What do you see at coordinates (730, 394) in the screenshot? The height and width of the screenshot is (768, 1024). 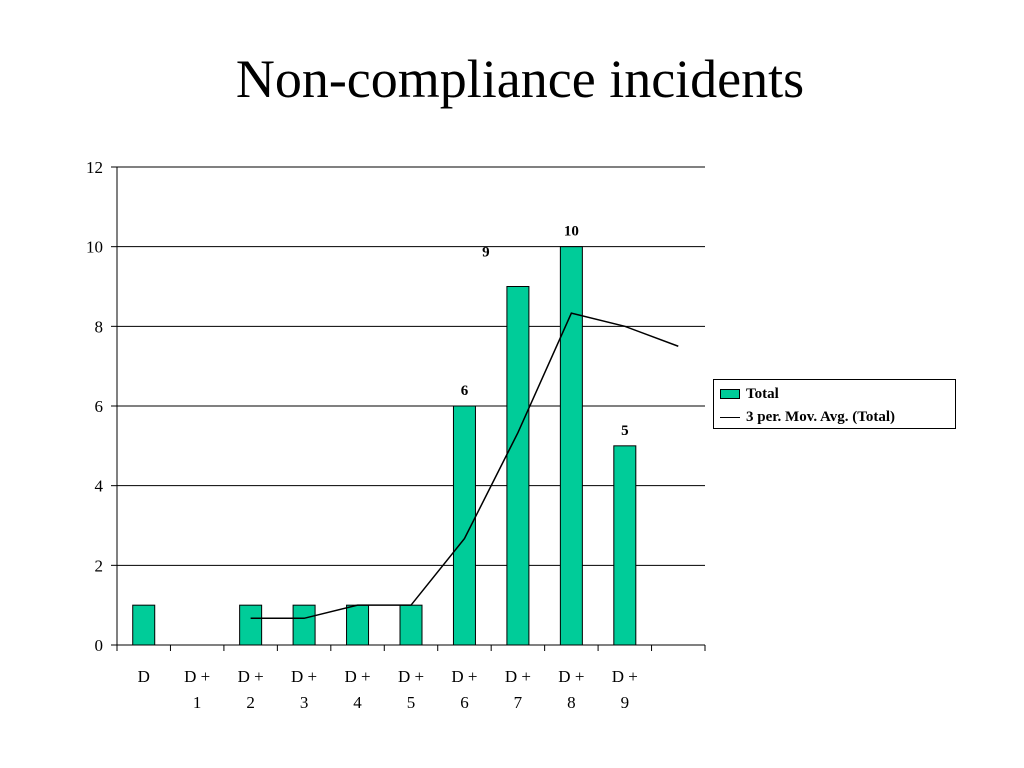 I see `legend-swatch-total` at bounding box center [730, 394].